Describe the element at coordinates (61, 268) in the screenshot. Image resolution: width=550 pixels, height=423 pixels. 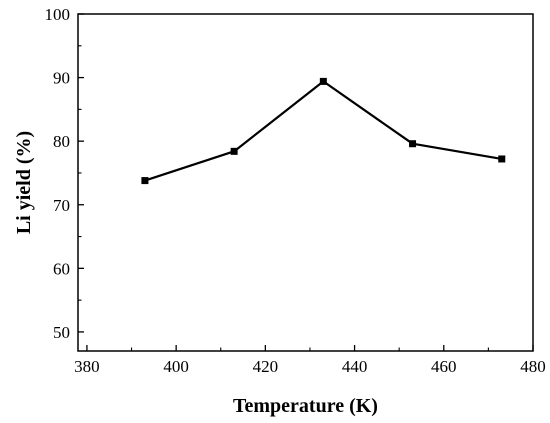
I see `y-tick-label: 60` at that location.